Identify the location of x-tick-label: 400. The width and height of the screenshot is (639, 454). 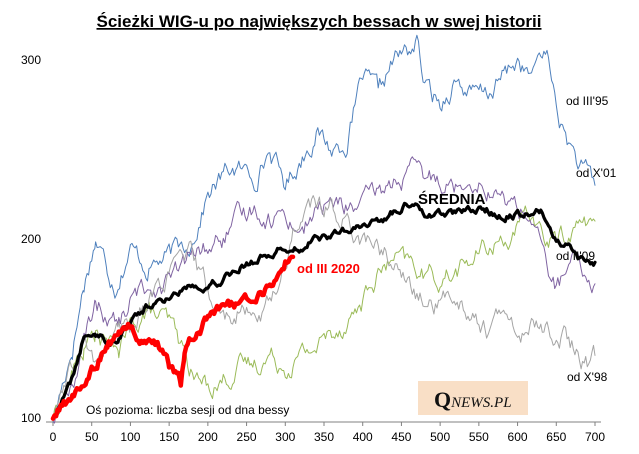
(363, 437).